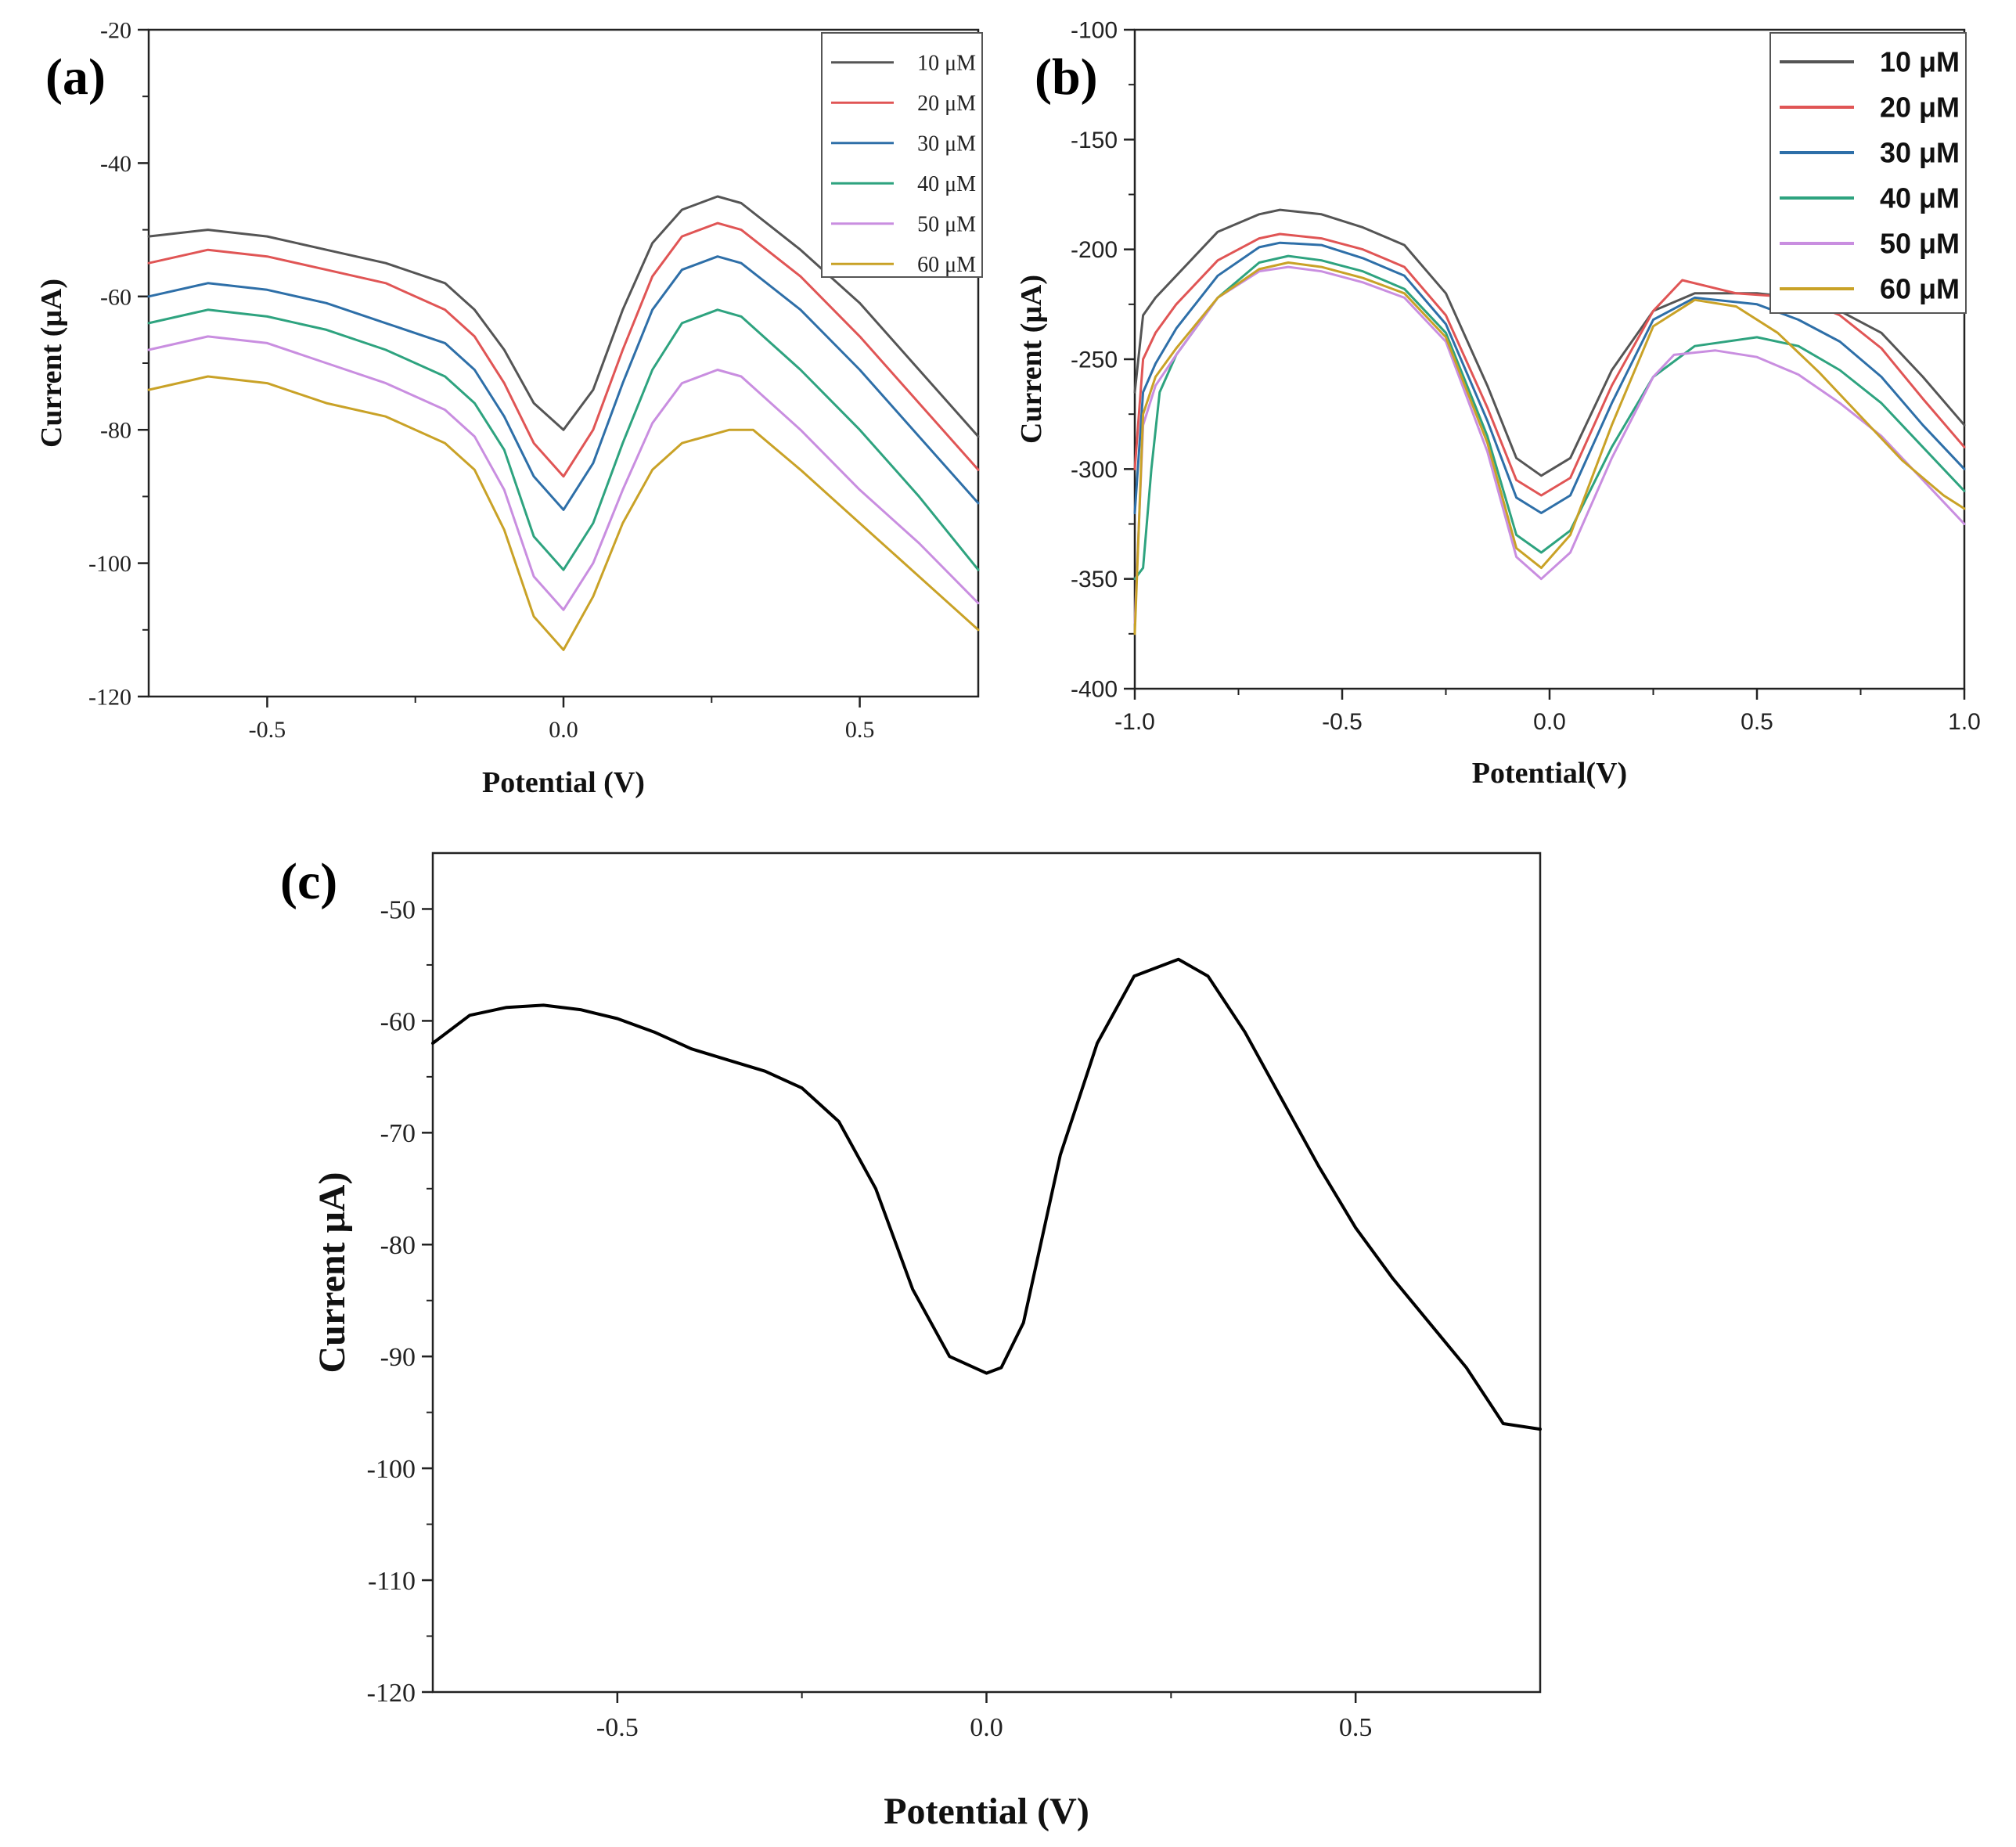  I want to click on y-tick-label: -50, so click(398, 909).